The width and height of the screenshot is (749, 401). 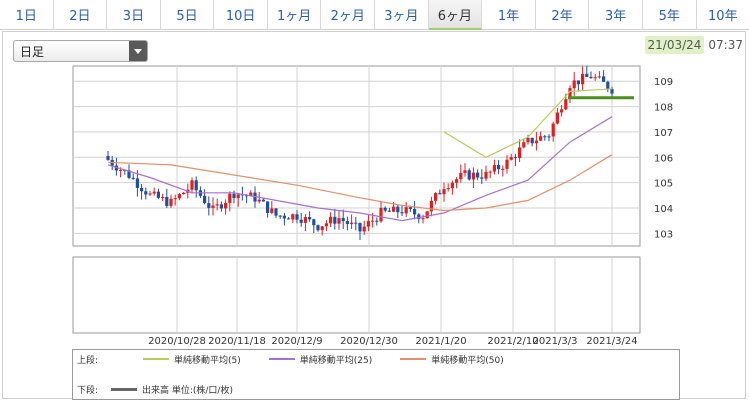 I want to click on legend-upper-label: 上段:, so click(x=88, y=360).